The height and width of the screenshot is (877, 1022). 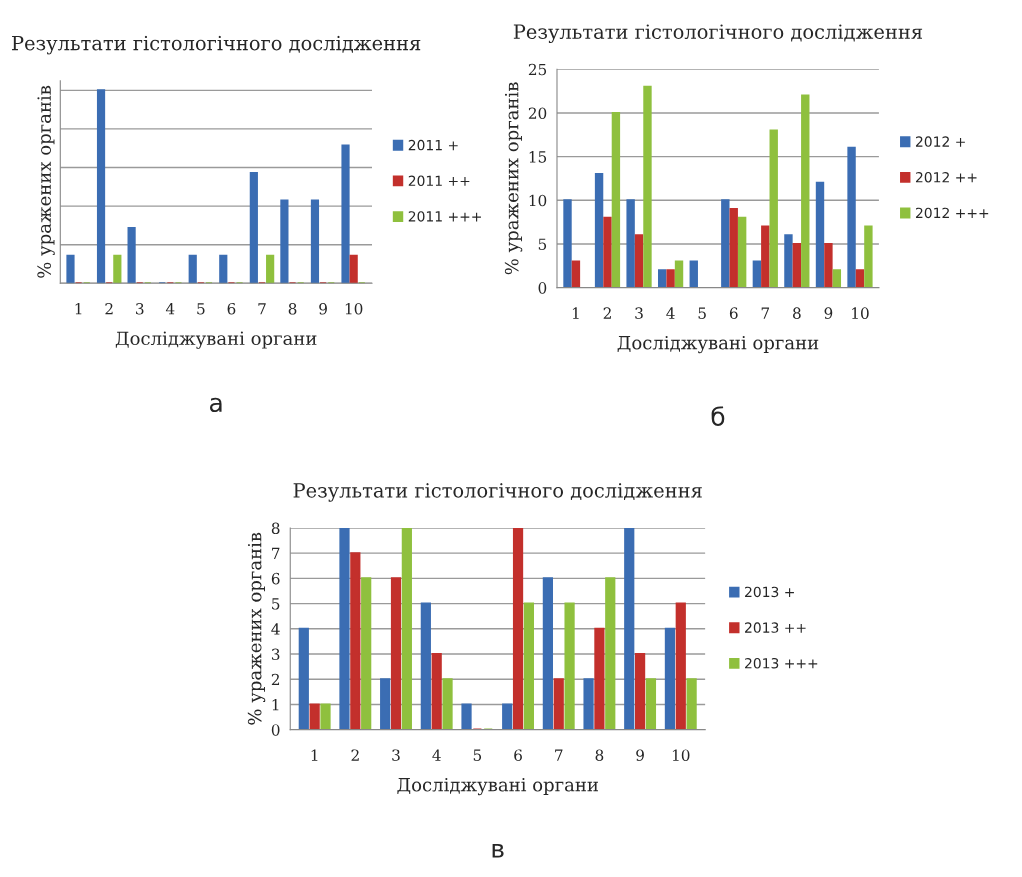 What do you see at coordinates (537, 69) in the screenshot?
I see `y-tick-label: 25` at bounding box center [537, 69].